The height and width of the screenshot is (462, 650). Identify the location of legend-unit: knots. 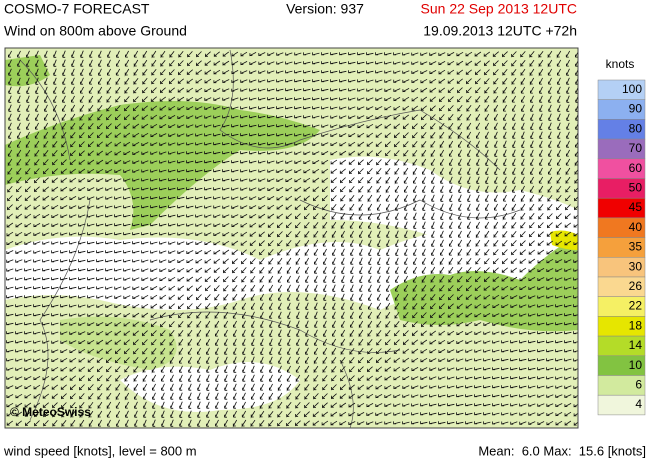
(620, 64).